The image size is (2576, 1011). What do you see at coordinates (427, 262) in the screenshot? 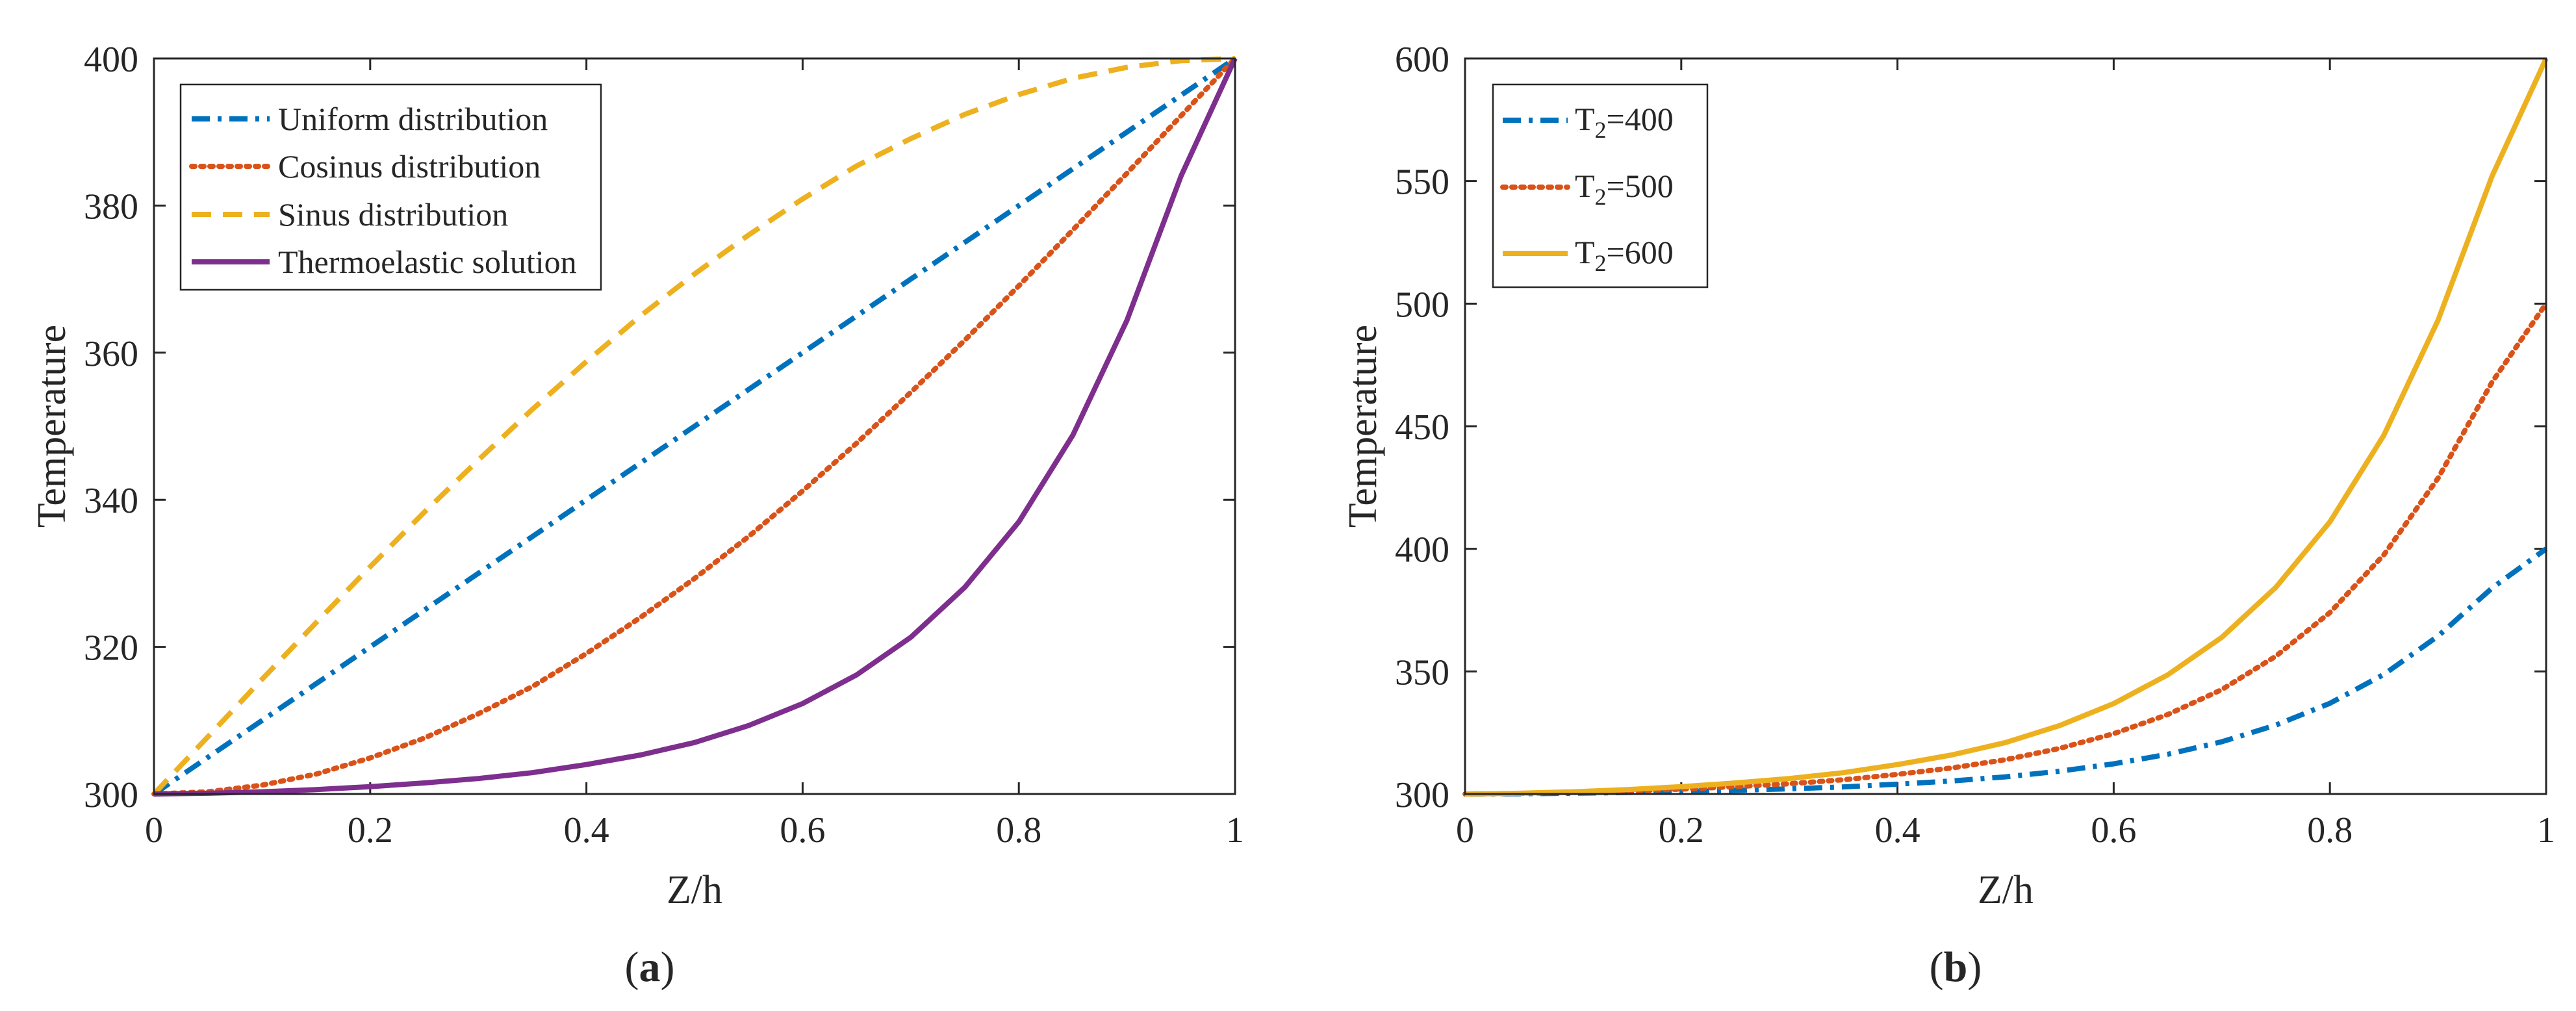
I see `legend-label-thermoelastic: Thermoelastic solution` at bounding box center [427, 262].